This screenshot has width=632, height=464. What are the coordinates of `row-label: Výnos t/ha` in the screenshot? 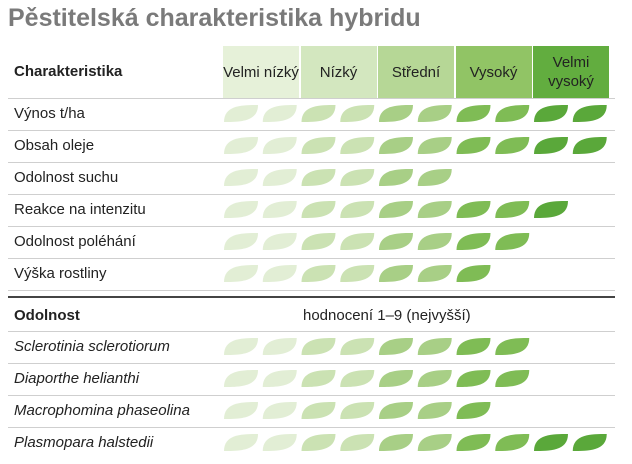 It's located at (49, 113).